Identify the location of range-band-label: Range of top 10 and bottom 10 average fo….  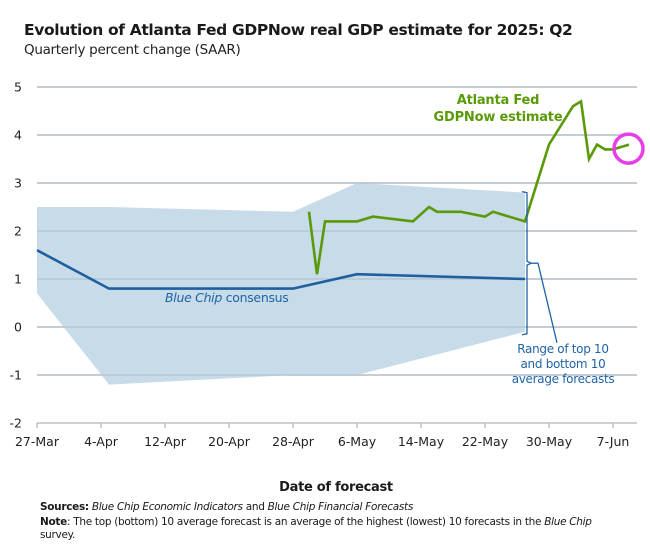
(563, 364).